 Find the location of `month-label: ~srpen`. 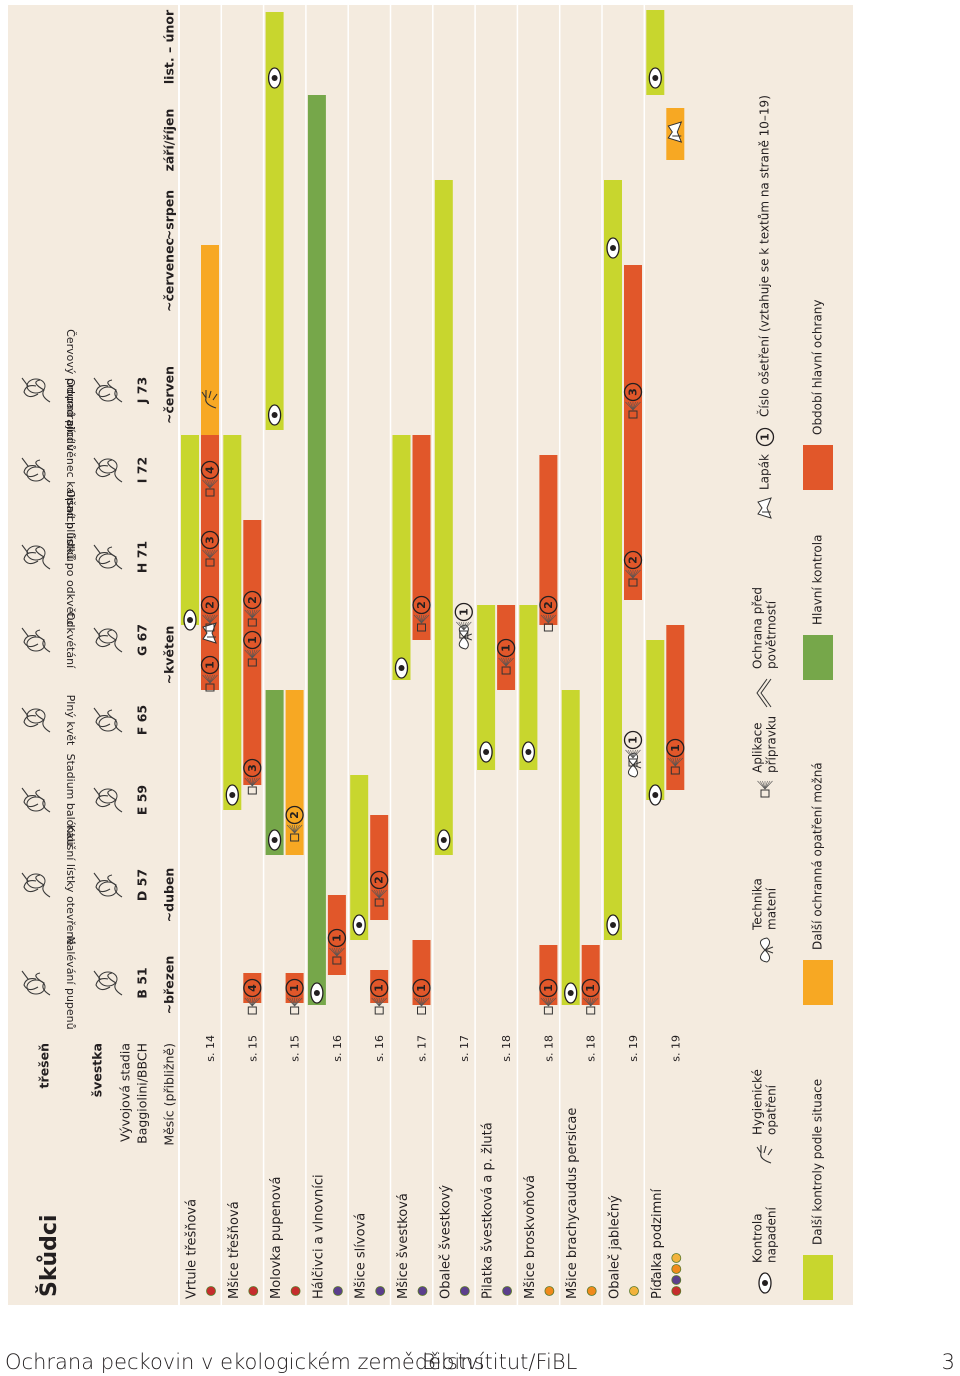

month-label: ~srpen is located at coordinates (169, 215).